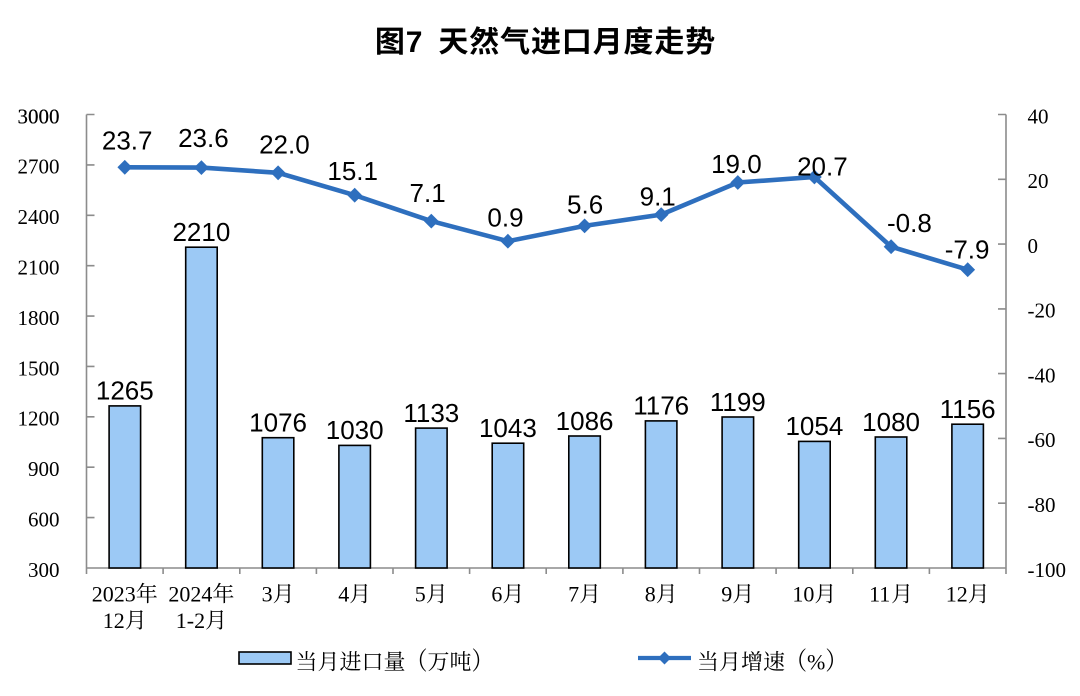  I want to click on svg-text: 5.6, so click(585, 205).